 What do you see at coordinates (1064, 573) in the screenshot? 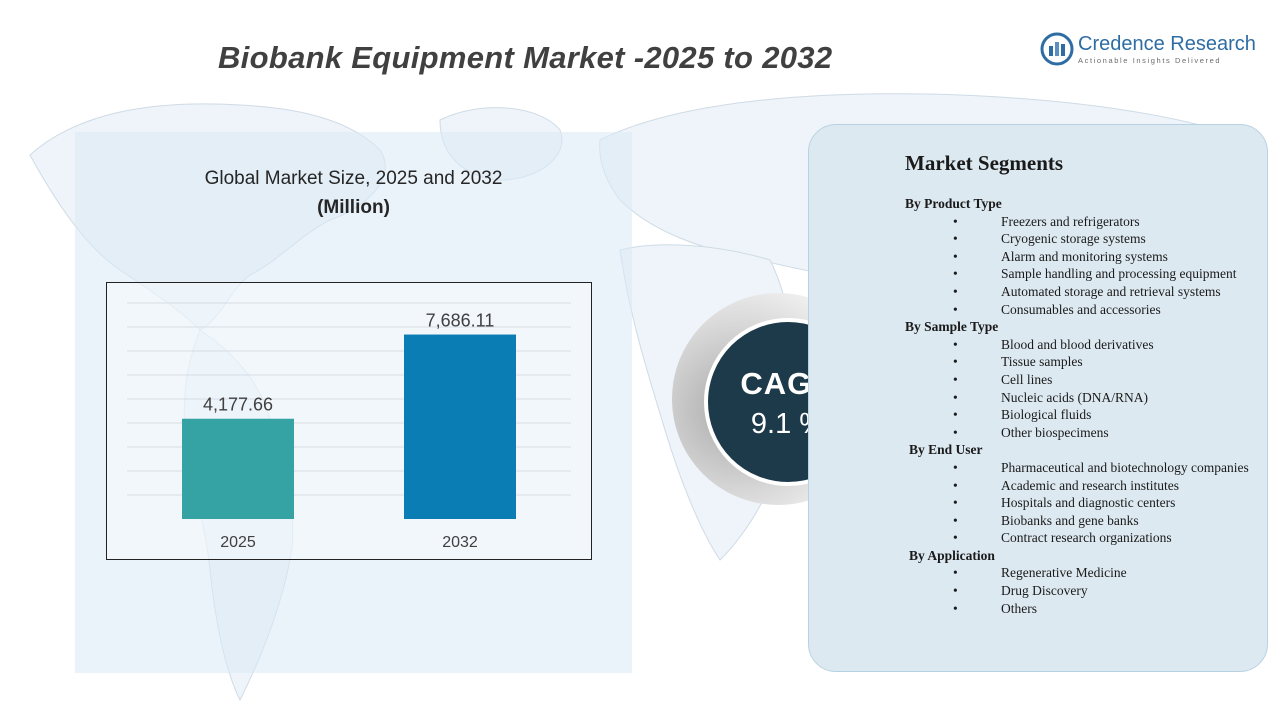
I see `segment-item-label: Regenerative Medicine` at bounding box center [1064, 573].